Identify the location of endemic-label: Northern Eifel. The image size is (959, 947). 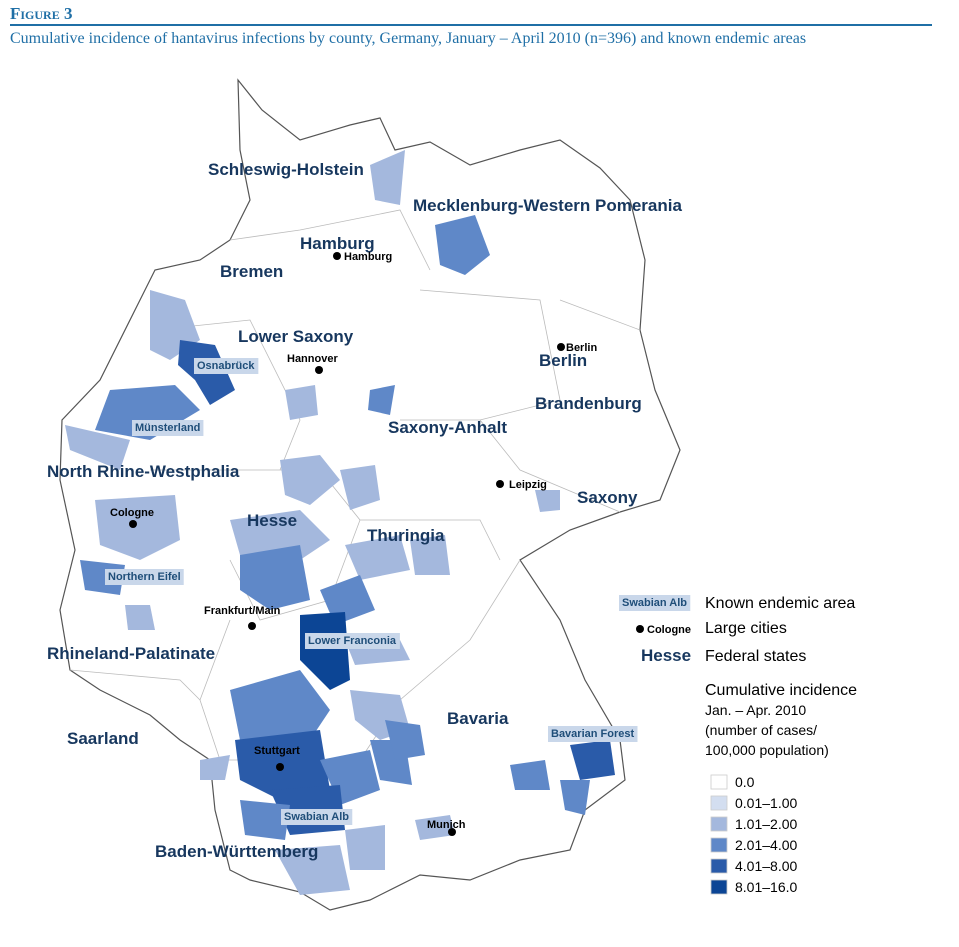
(144, 577).